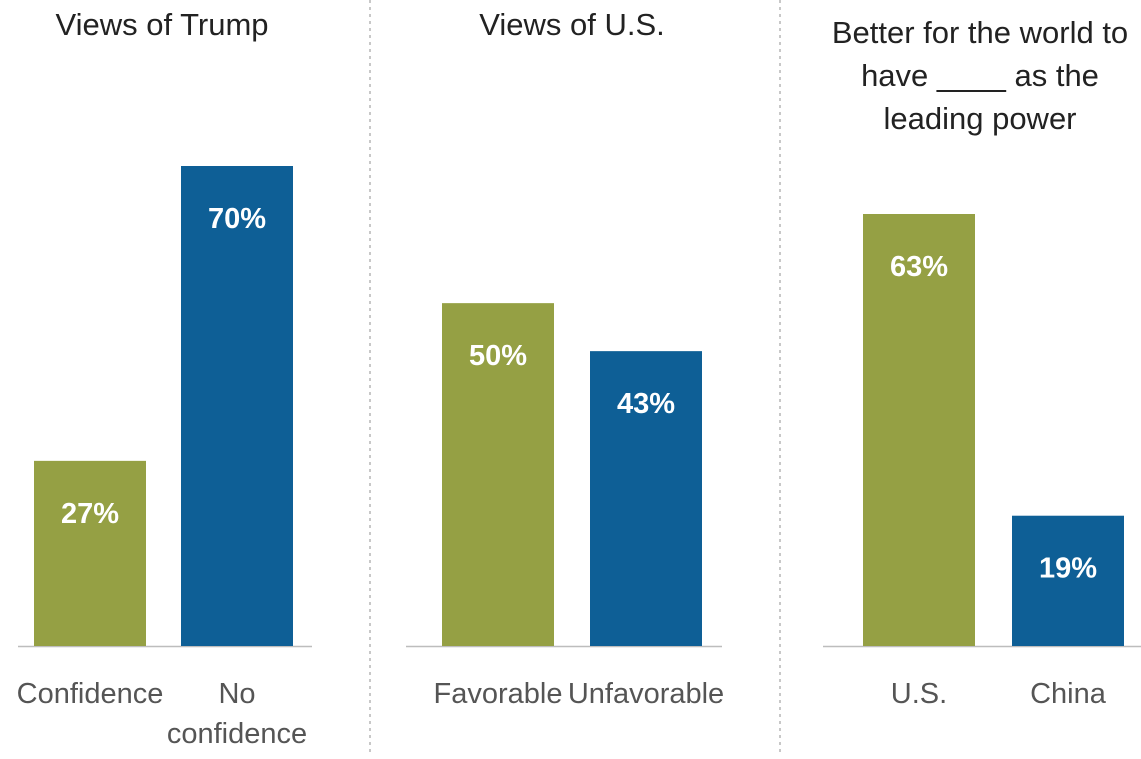  What do you see at coordinates (919, 430) in the screenshot?
I see `bar-u-s-` at bounding box center [919, 430].